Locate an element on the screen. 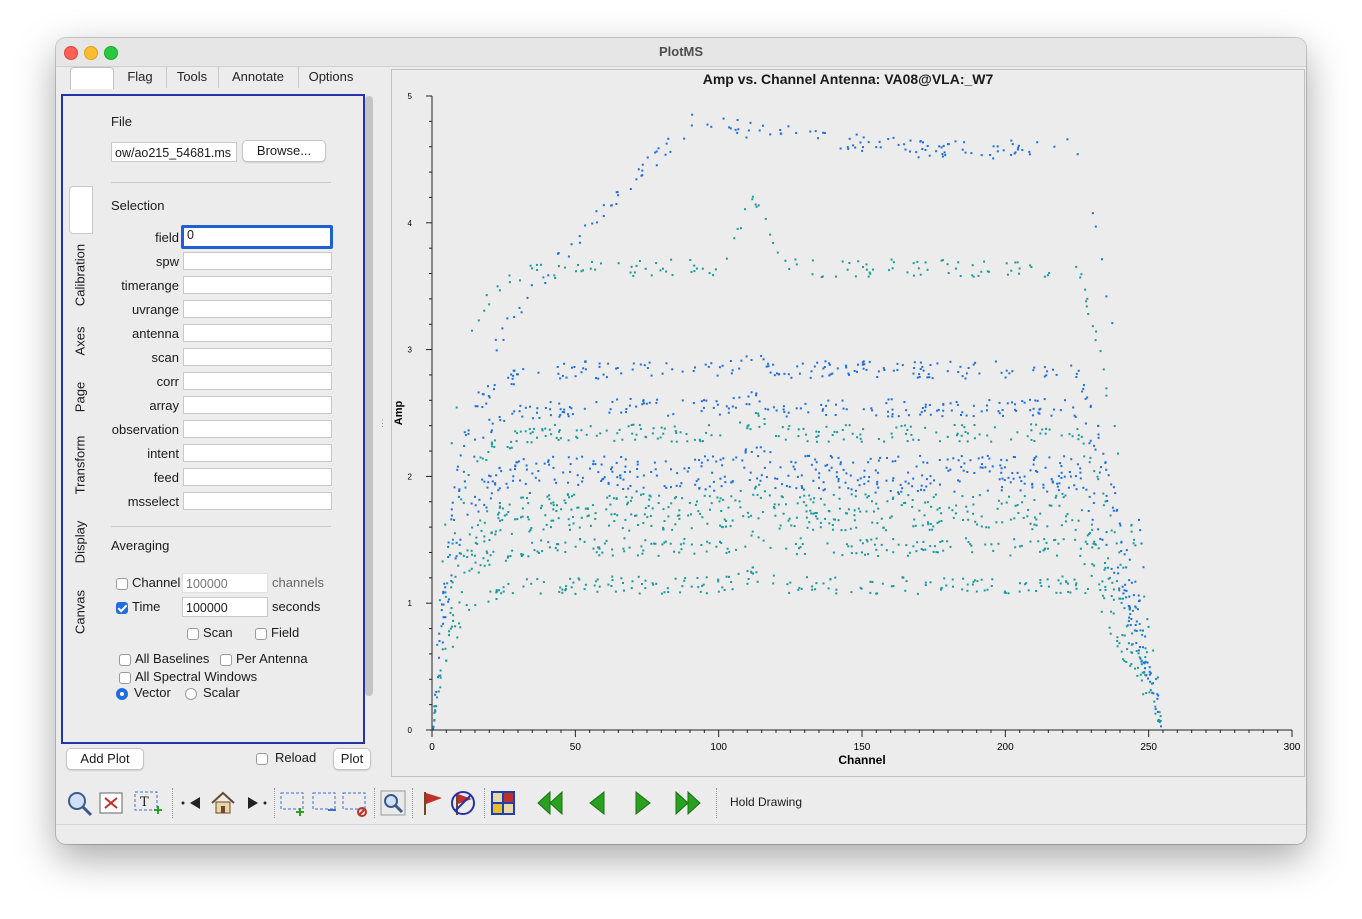 This screenshot has height=919, width=1362. tab-options: Options is located at coordinates (331, 76).